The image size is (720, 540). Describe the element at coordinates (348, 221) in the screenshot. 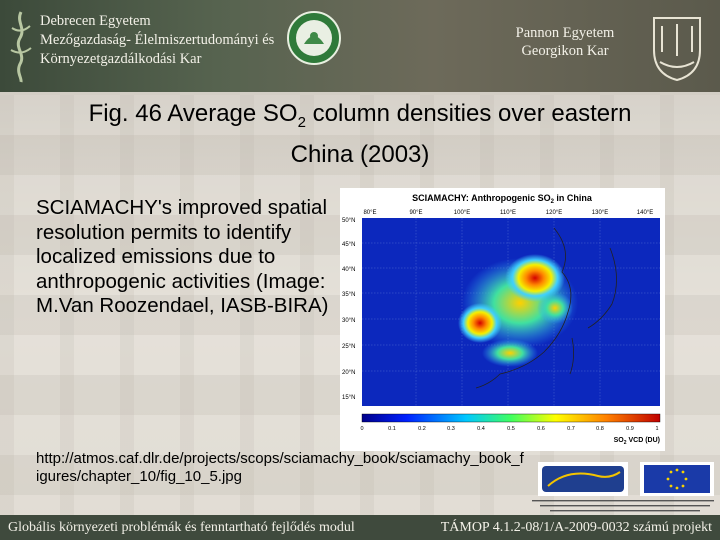

I see `map-lat-label: 50°N` at that location.